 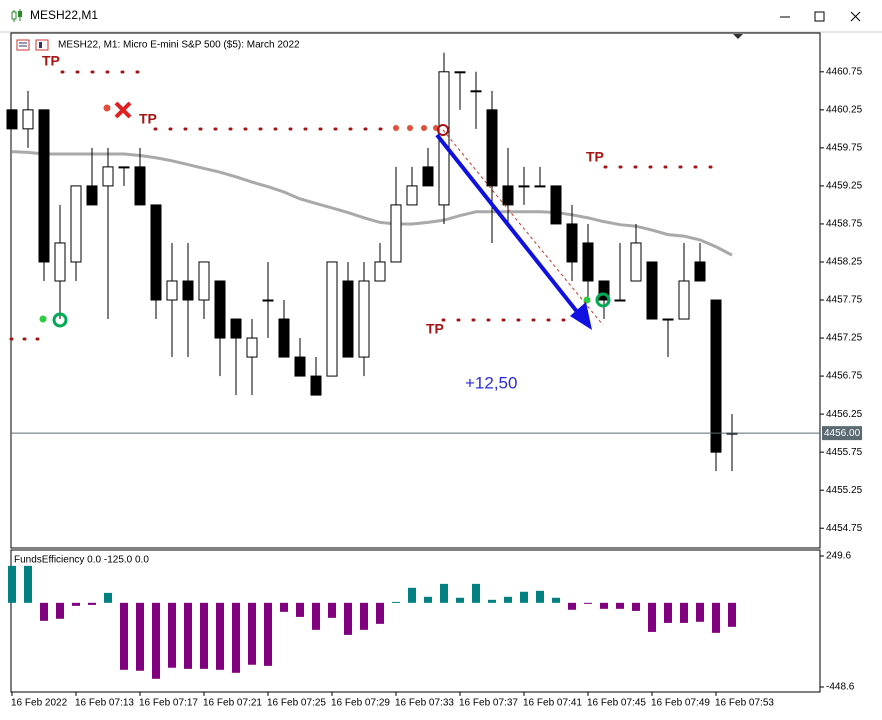 I want to click on x-tick-label: 16 Feb 07:33, so click(x=424, y=703).